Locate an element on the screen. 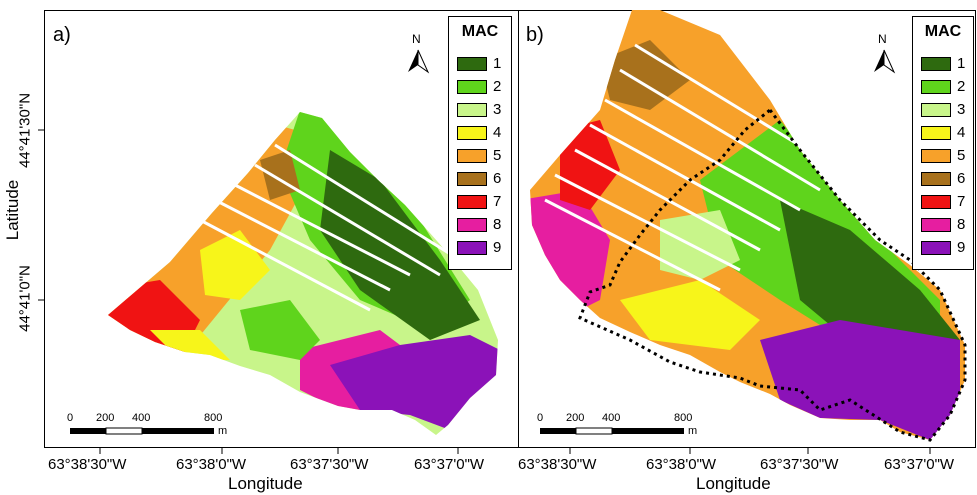 This screenshot has width=977, height=495. scale-bar-b is located at coordinates (612, 431).